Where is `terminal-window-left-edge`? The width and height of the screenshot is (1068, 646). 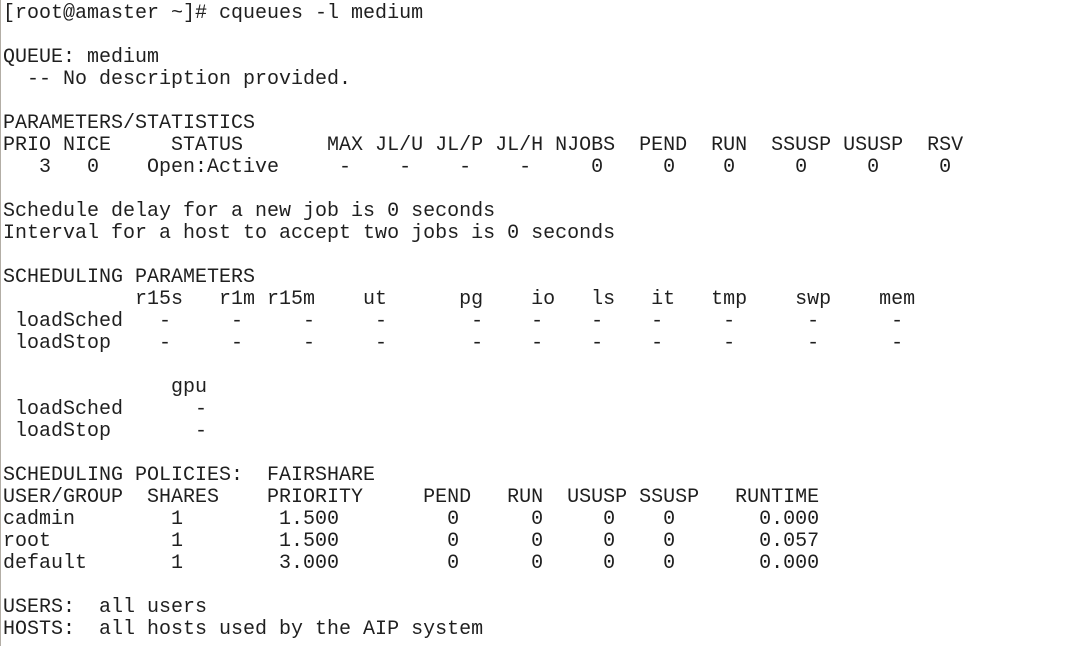 terminal-window-left-edge is located at coordinates (0, 323).